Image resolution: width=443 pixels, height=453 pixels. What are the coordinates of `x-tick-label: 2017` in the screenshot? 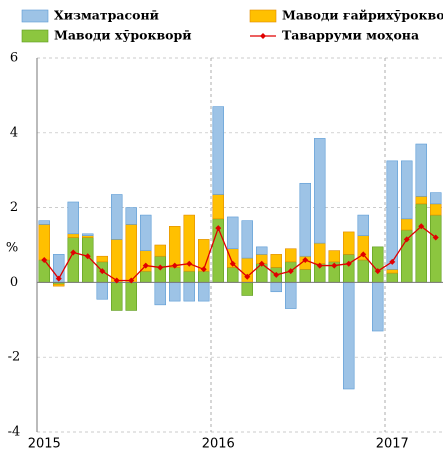 It's located at (392, 444).